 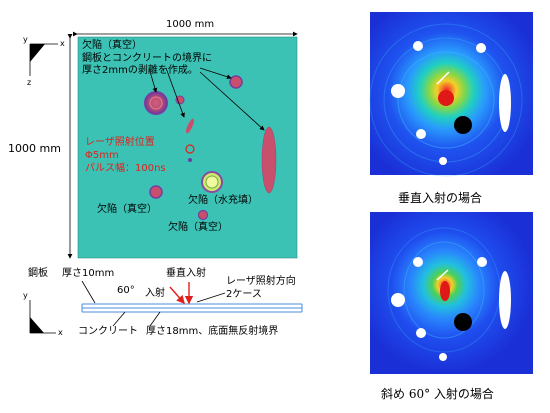 I want to click on simulation-oblique, so click(x=451, y=293).